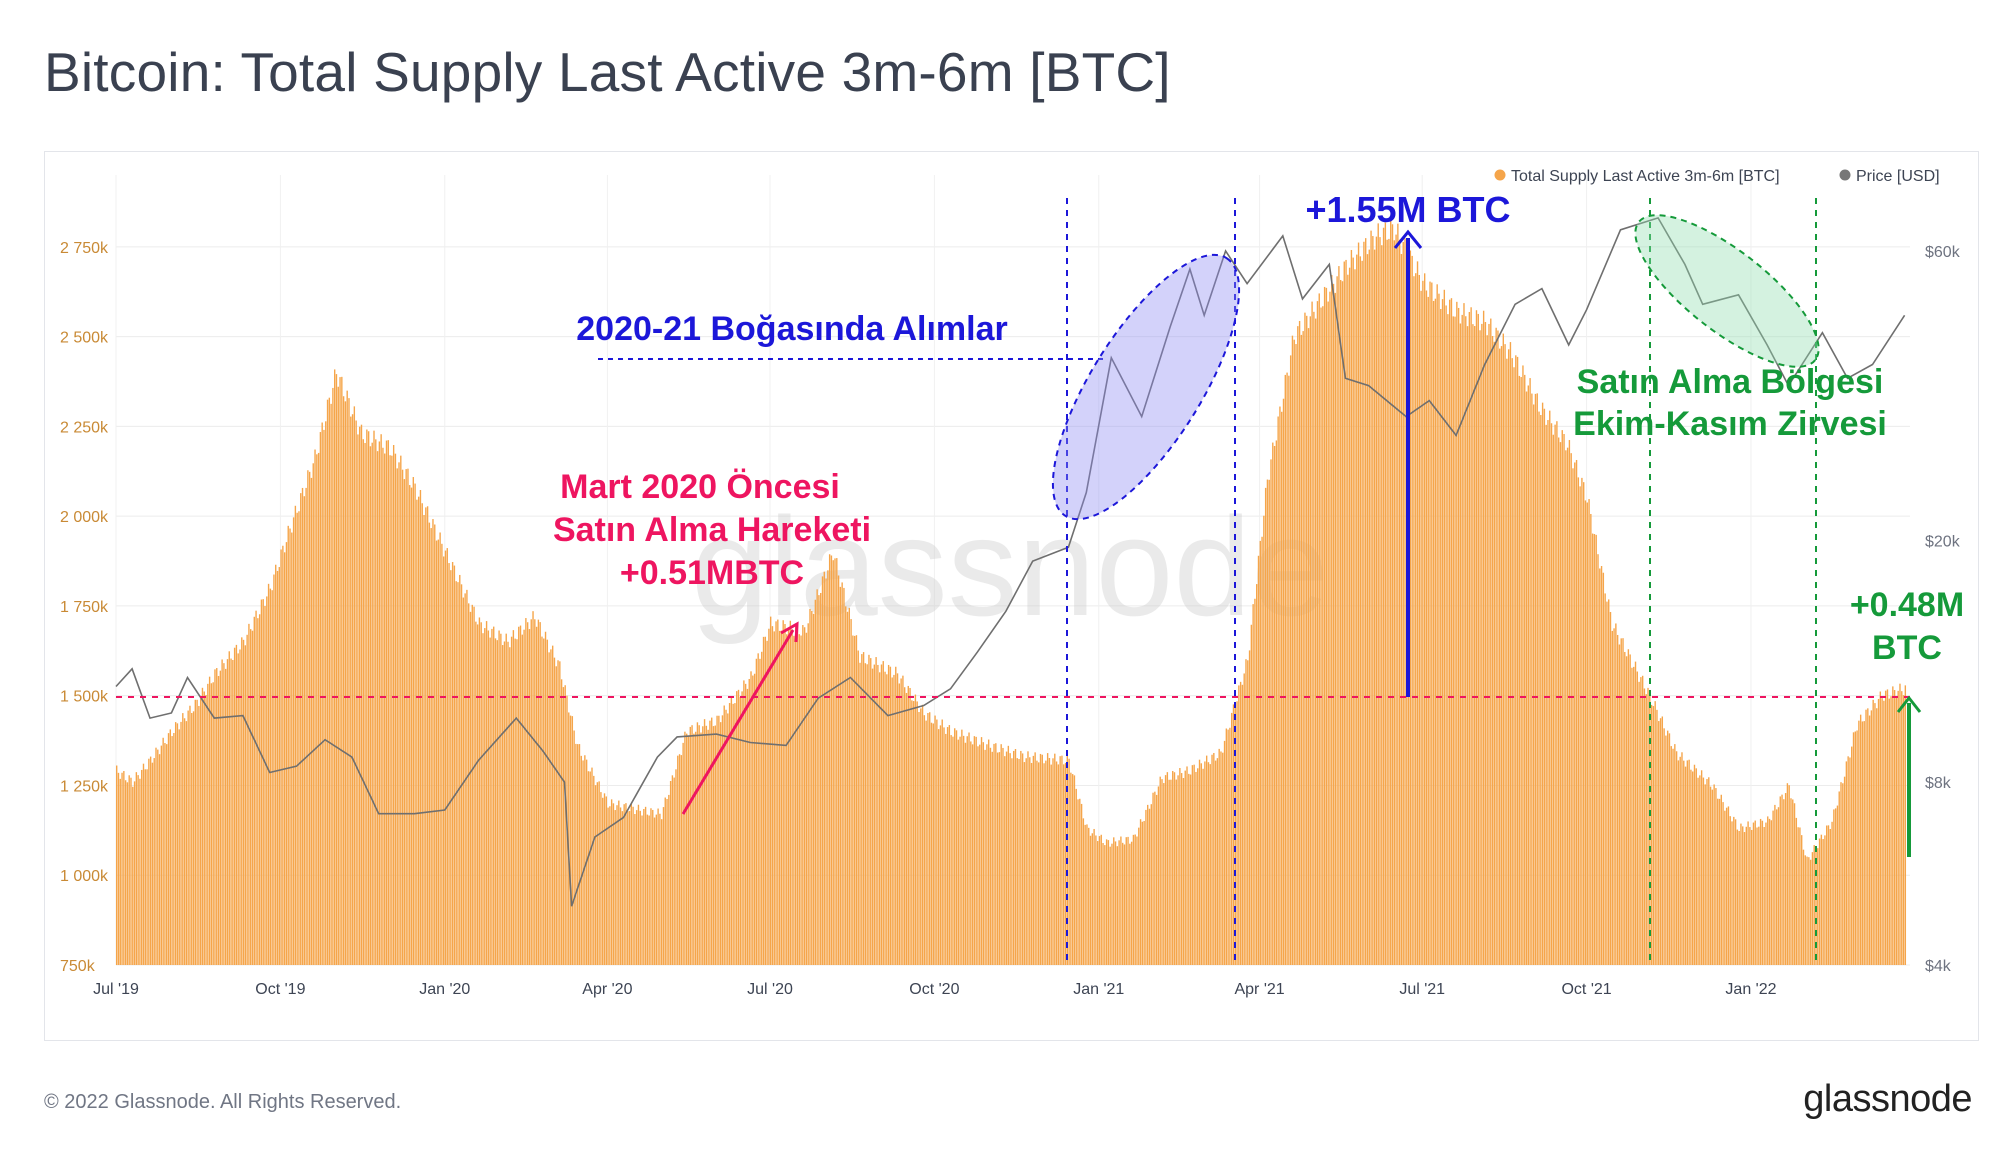 This screenshot has height=1152, width=2000. What do you see at coordinates (770, 989) in the screenshot?
I see `x-tick-label: Jul '20` at bounding box center [770, 989].